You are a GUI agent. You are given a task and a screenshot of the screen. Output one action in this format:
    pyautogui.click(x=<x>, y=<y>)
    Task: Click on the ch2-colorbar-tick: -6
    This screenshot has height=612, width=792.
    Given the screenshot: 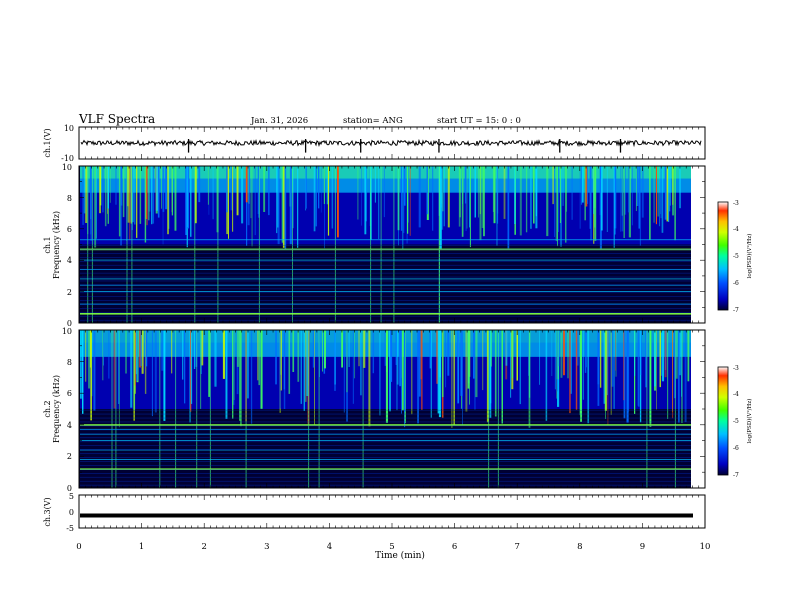 What is the action you would take?
    pyautogui.click(x=736, y=448)
    